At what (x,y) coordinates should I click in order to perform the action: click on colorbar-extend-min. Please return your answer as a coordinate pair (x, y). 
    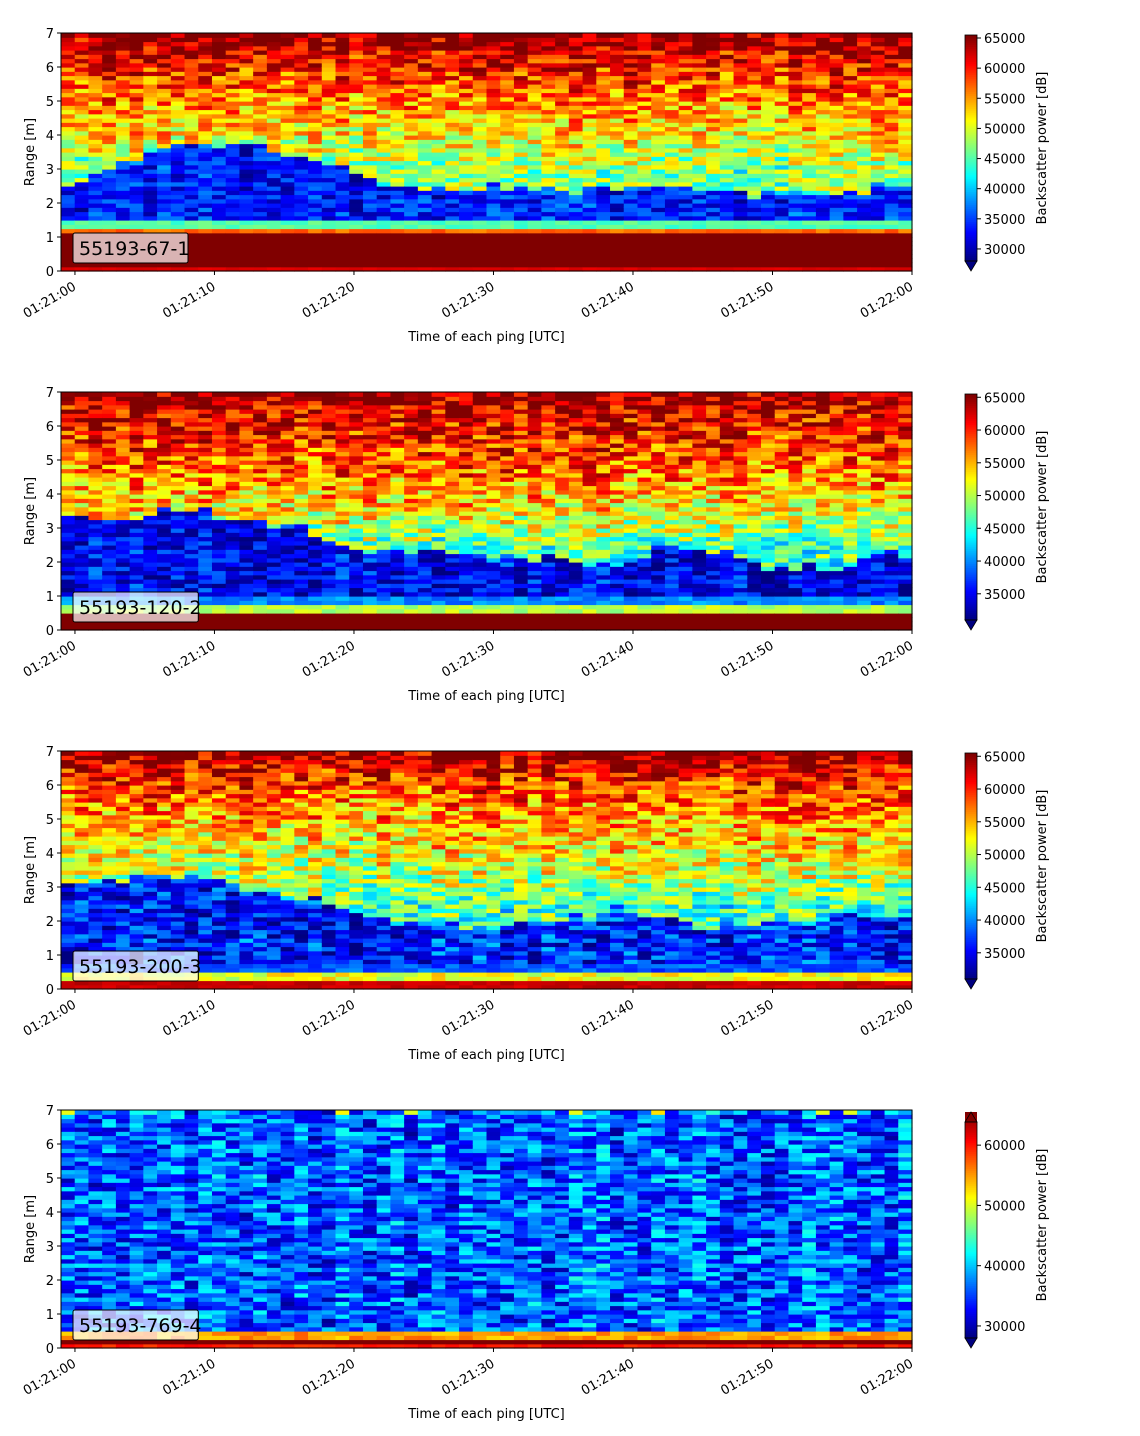
    Looking at the image, I should click on (971, 266).